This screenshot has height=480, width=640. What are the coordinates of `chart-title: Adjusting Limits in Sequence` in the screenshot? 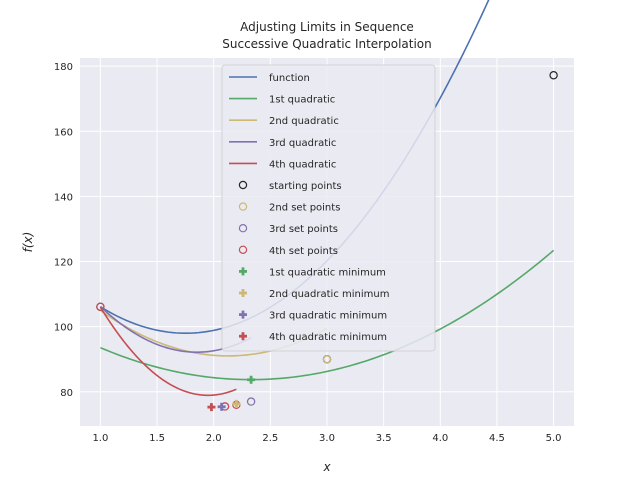 It's located at (327, 27).